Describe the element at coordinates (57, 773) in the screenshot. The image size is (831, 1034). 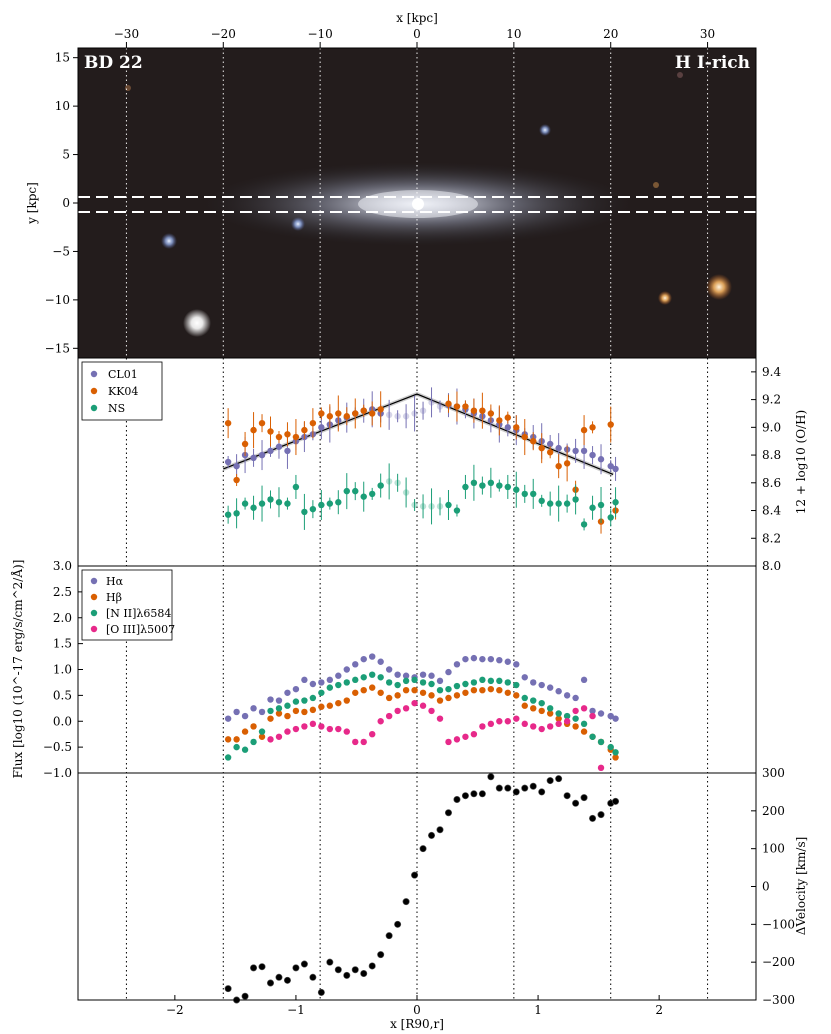
I see `y-tick-label: −1.0` at that location.